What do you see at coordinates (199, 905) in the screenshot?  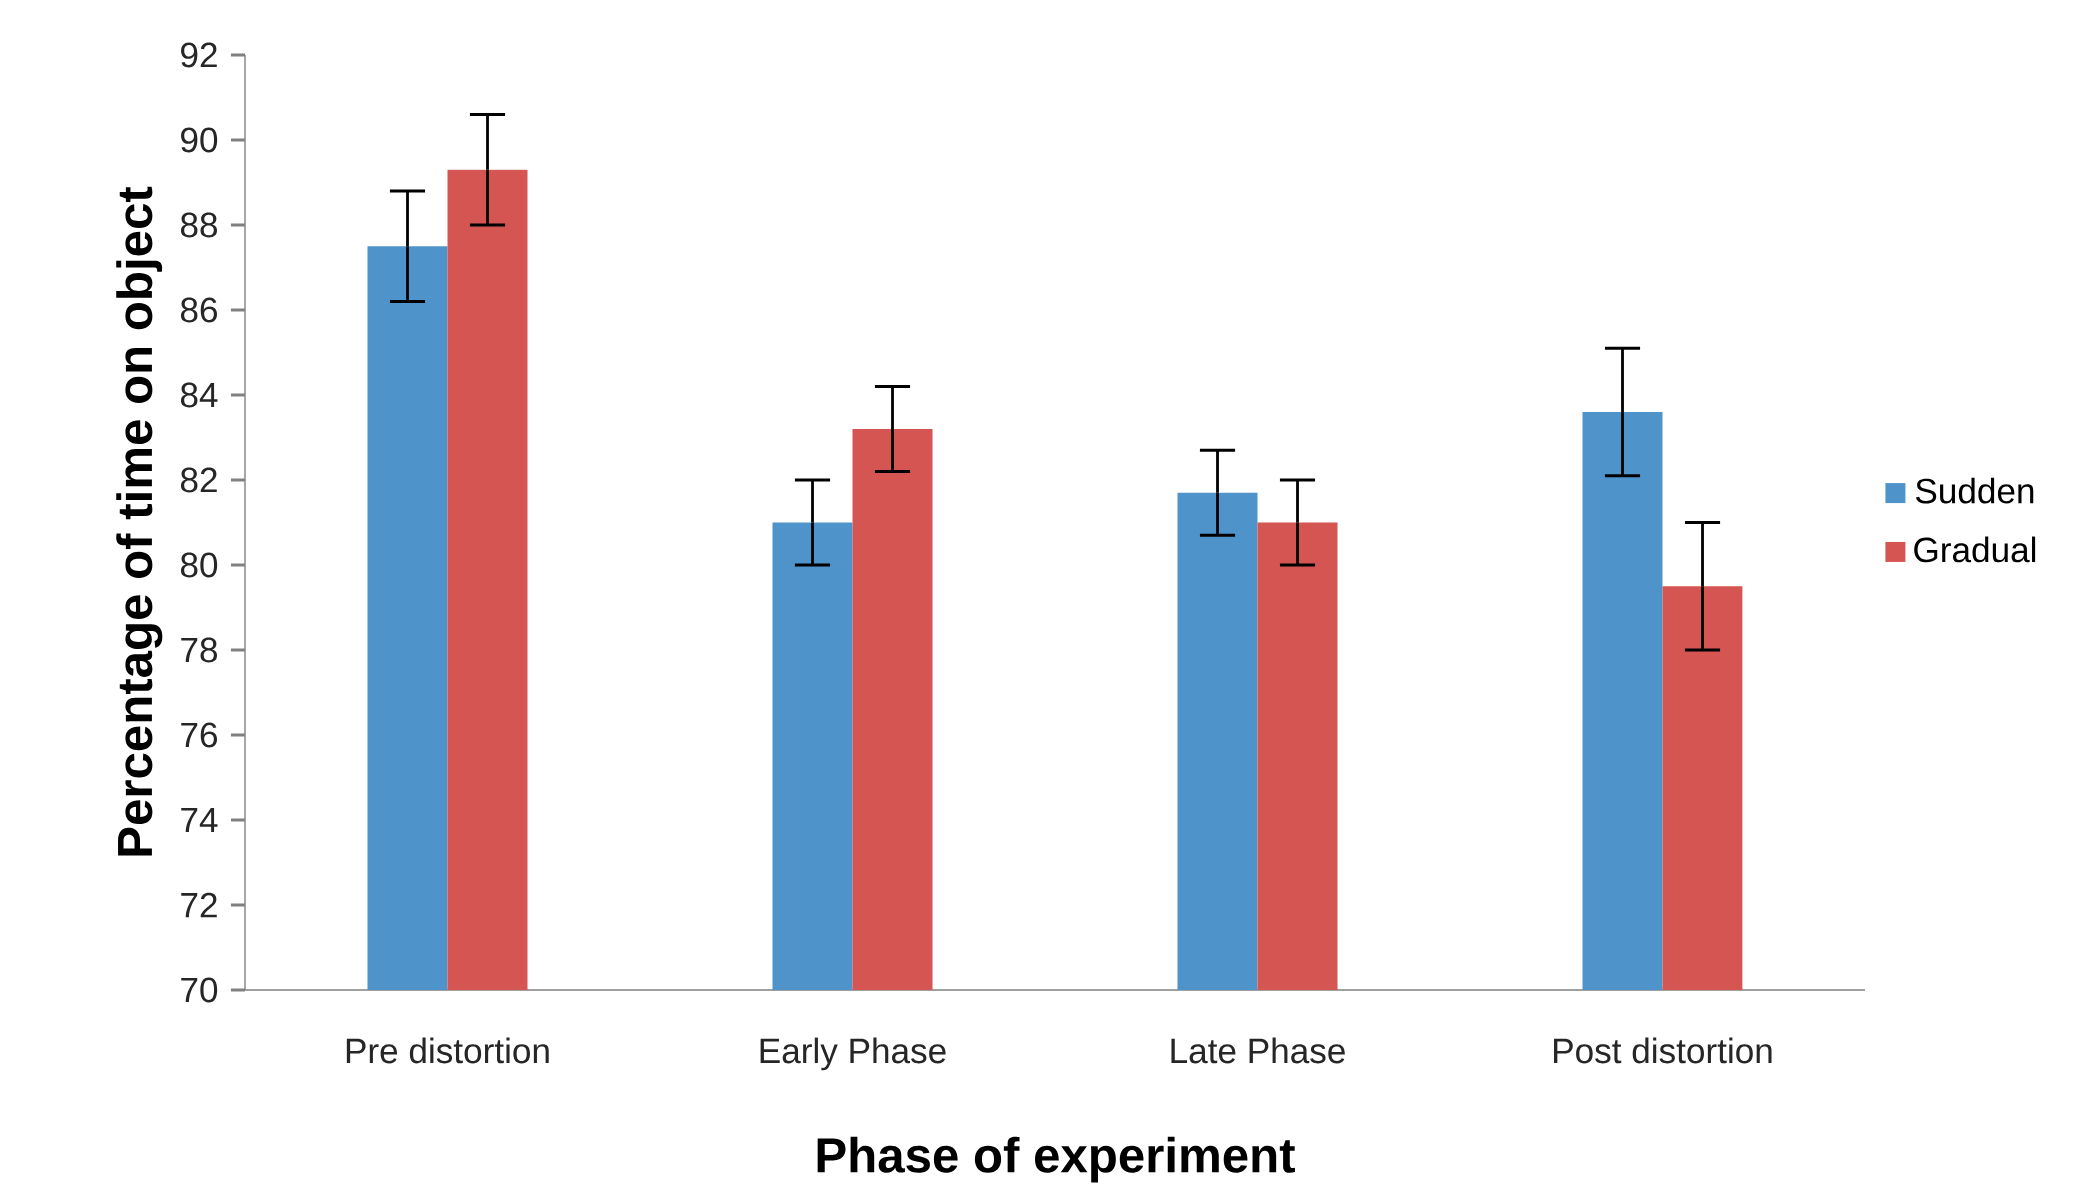 I see `y-tick-label: 72` at bounding box center [199, 905].